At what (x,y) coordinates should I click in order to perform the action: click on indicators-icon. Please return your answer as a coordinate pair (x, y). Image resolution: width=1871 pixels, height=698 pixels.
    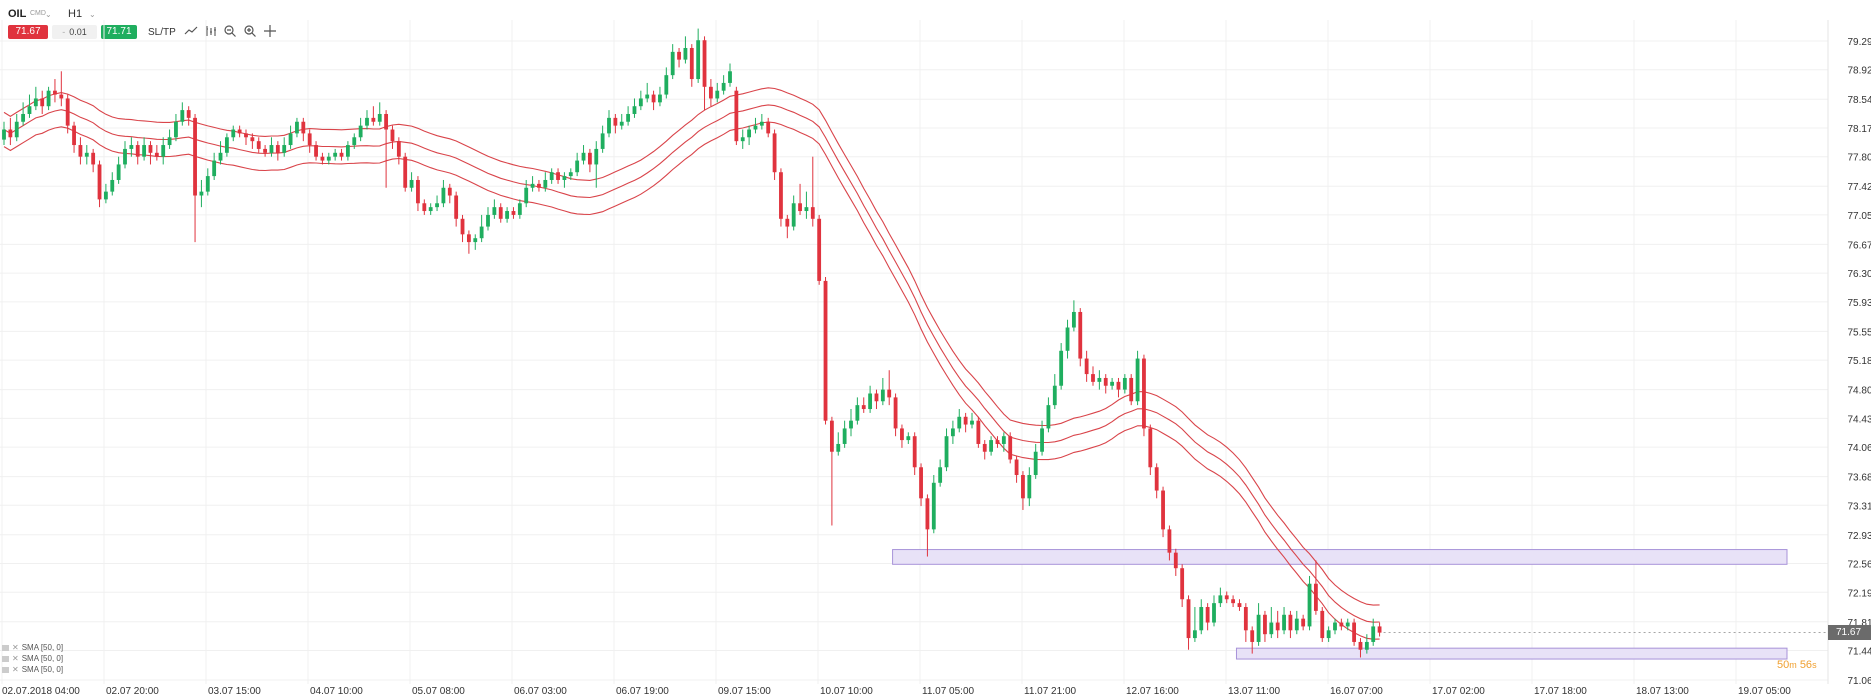
    Looking at the image, I should click on (211, 31).